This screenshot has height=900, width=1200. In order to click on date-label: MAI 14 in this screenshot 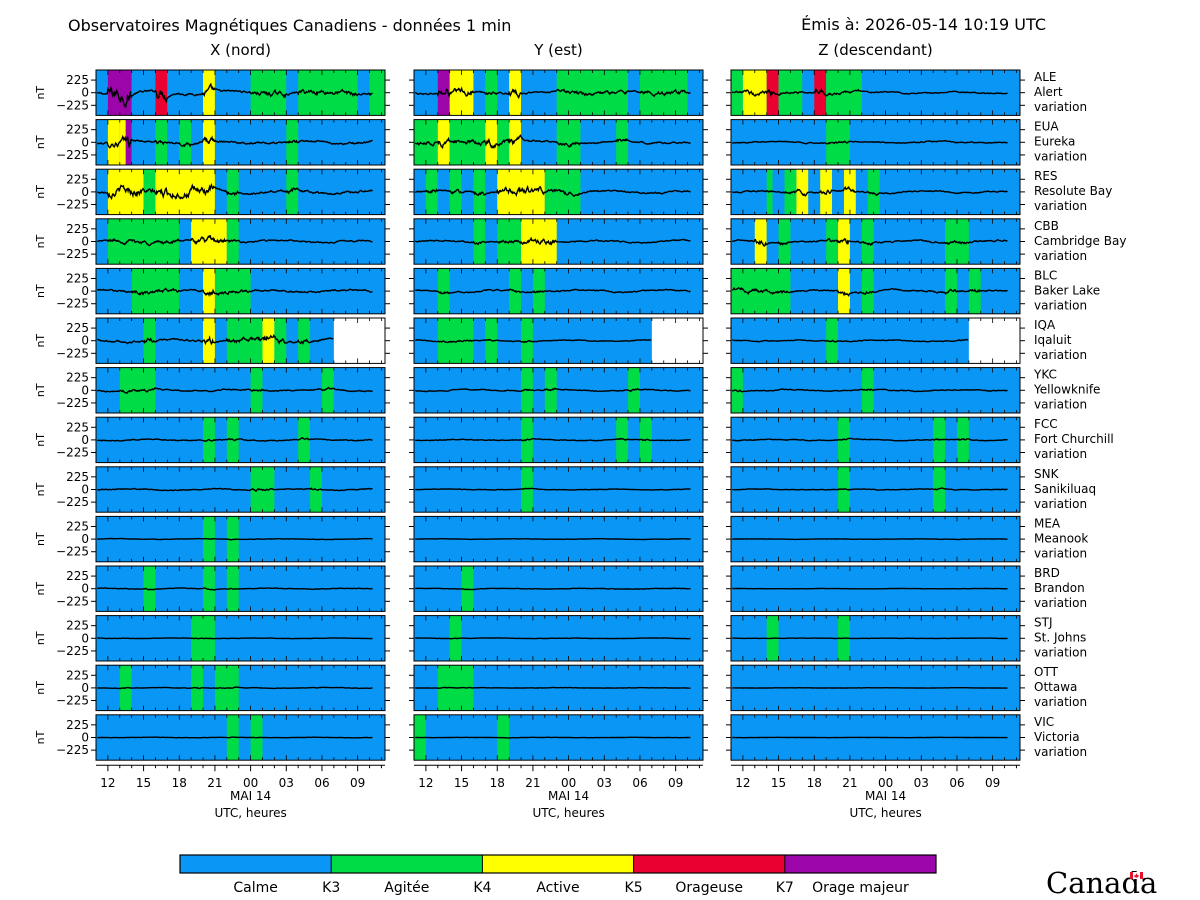, I will do `click(568, 796)`.